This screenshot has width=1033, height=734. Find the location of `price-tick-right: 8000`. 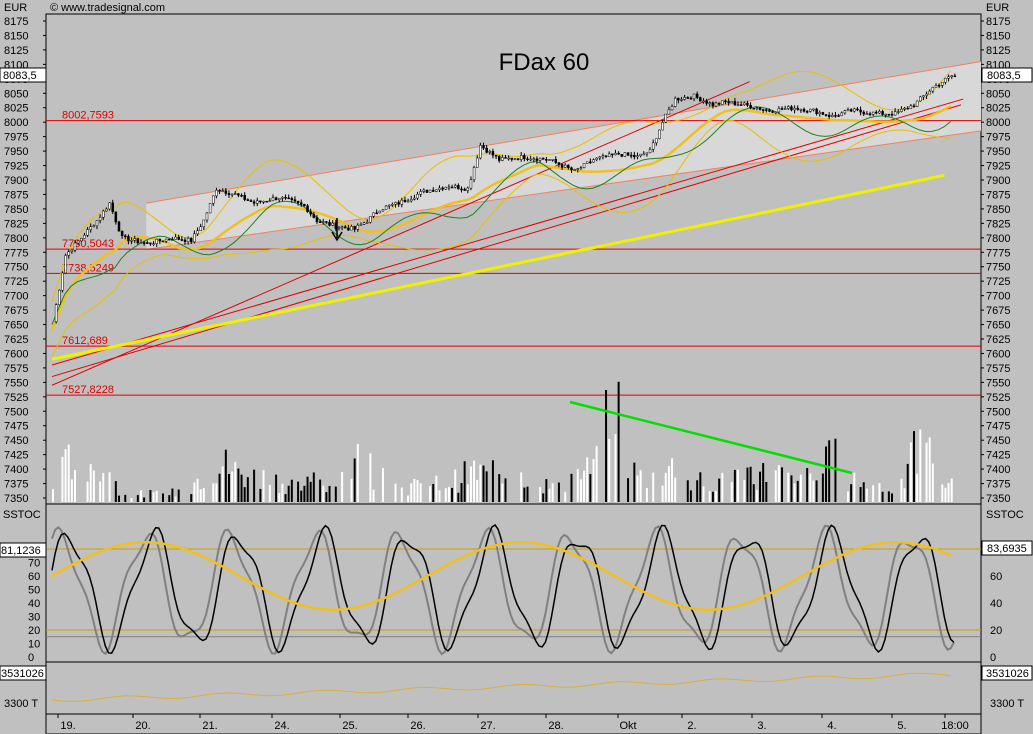

price-tick-right: 8000 is located at coordinates (998, 123).